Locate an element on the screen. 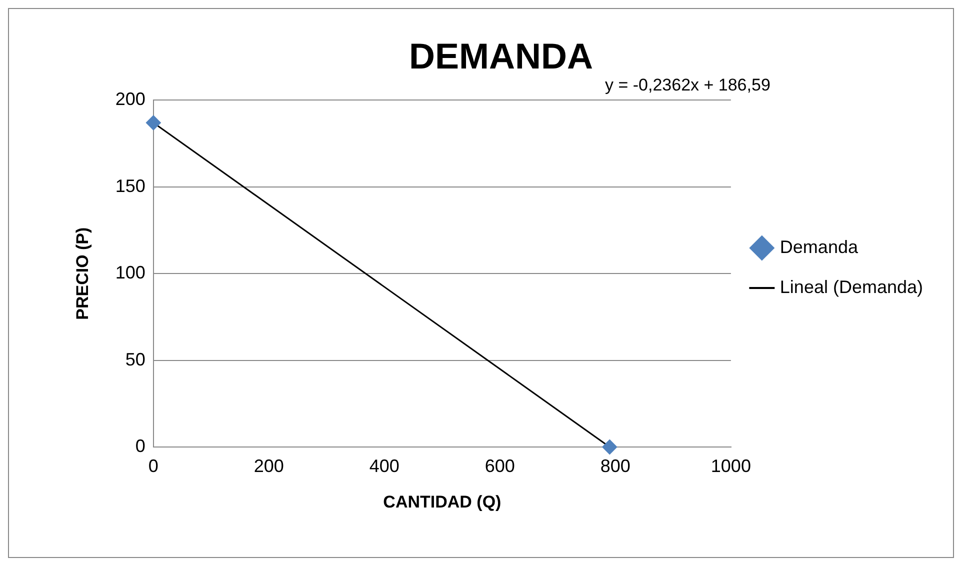 The height and width of the screenshot is (568, 964). y-tick-label: 100 is located at coordinates (130, 272).